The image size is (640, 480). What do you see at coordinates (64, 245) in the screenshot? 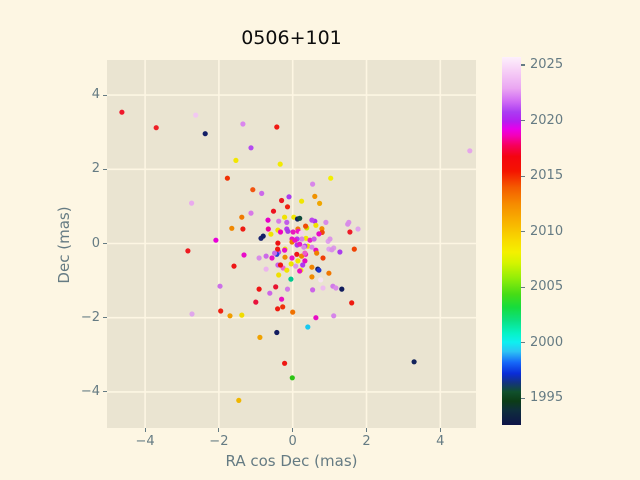
I see `y-axis-label: Dec (mas)` at bounding box center [64, 245].